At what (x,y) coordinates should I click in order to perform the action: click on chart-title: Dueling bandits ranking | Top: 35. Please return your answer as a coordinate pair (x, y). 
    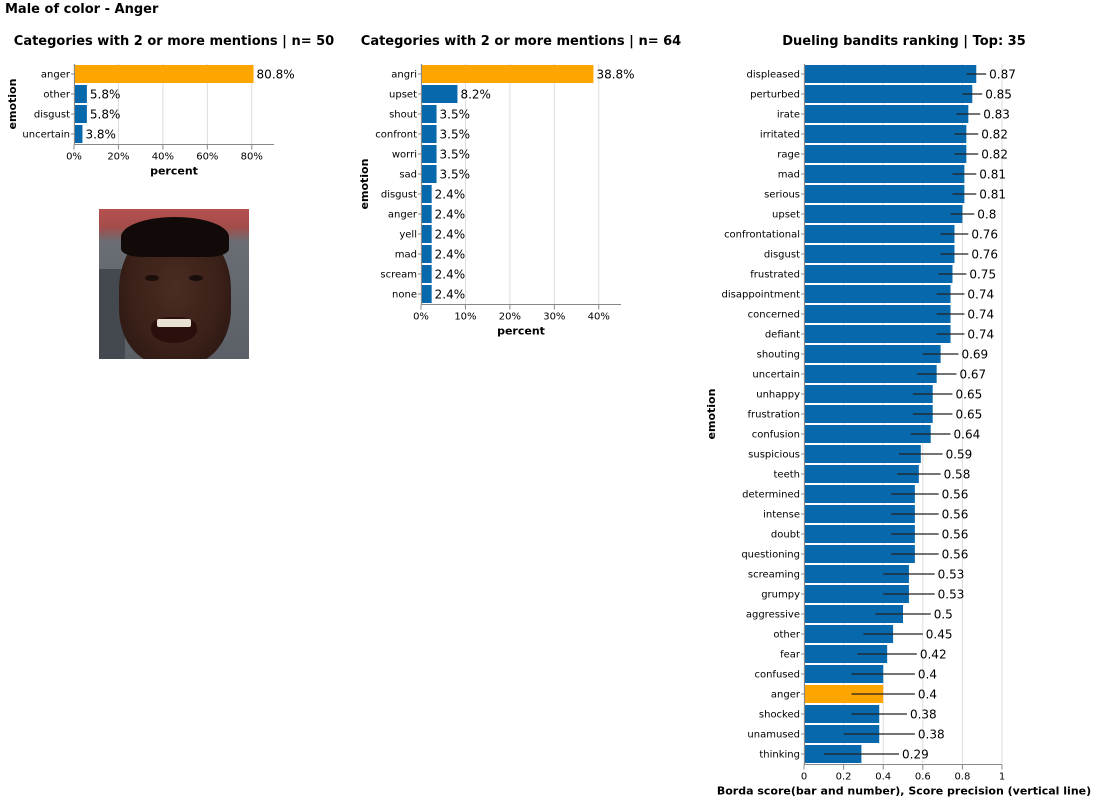
    Looking at the image, I should click on (904, 41).